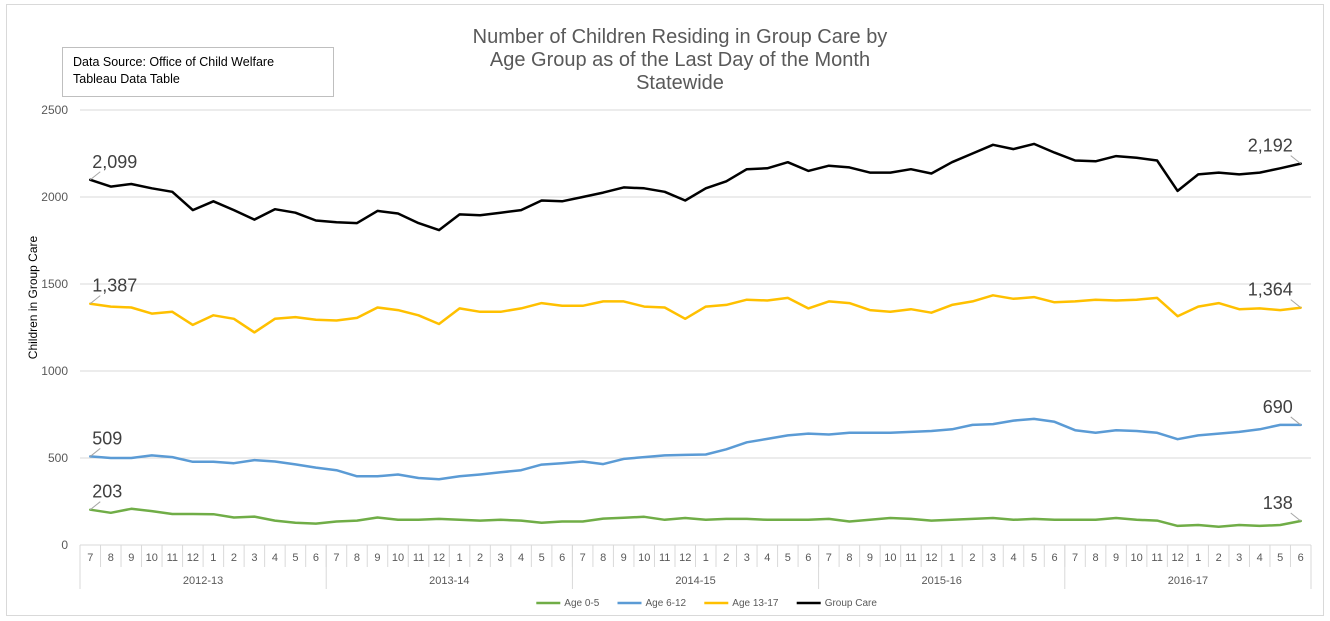  Describe the element at coordinates (851, 603) in the screenshot. I see `legend-label: Group Care` at that location.